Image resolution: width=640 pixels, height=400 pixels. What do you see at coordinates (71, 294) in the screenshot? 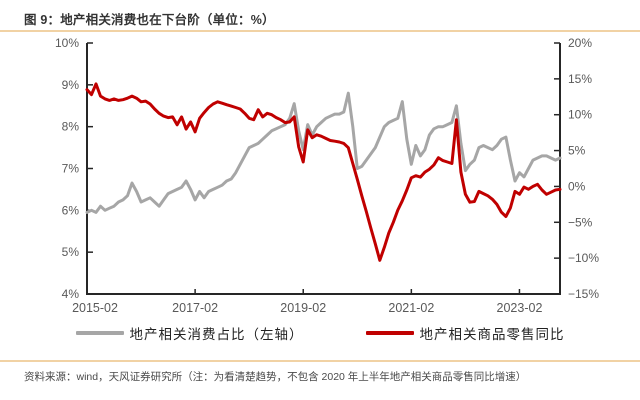
I see `svg-text: 4%` at bounding box center [71, 294].